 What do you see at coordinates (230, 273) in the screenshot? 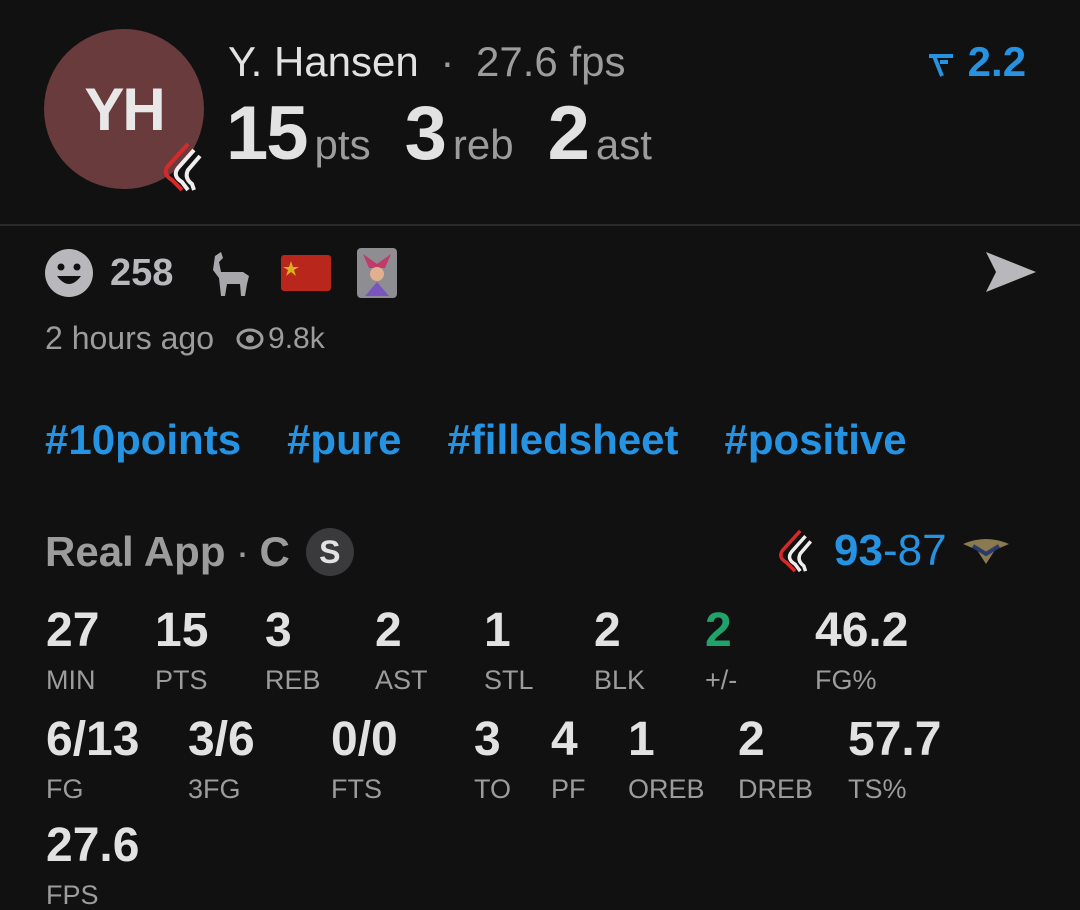
I see `goat-icon` at bounding box center [230, 273].